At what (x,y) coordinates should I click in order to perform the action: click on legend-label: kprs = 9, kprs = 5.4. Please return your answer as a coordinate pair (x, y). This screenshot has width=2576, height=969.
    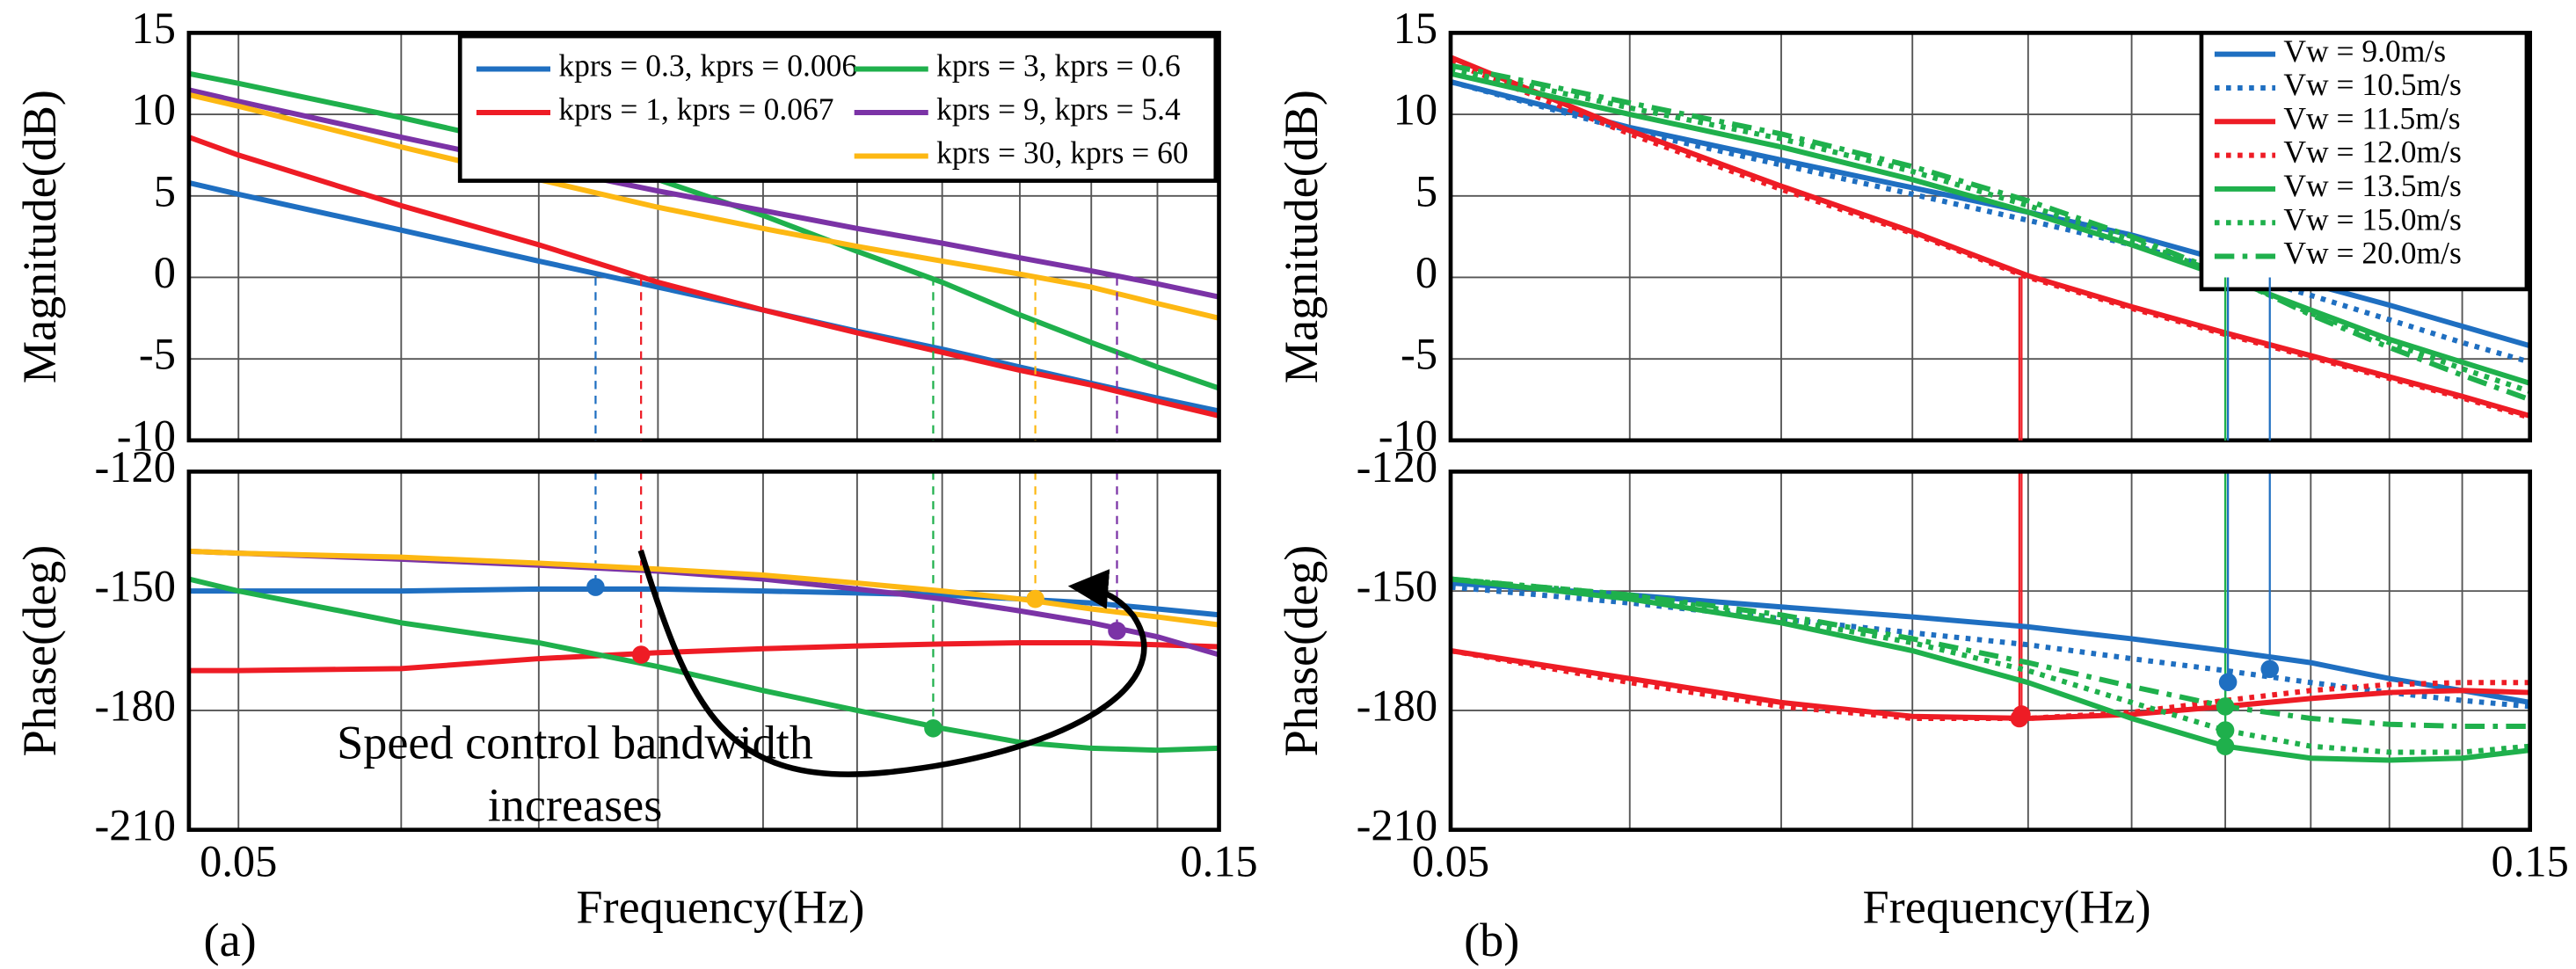
    Looking at the image, I should click on (1058, 109).